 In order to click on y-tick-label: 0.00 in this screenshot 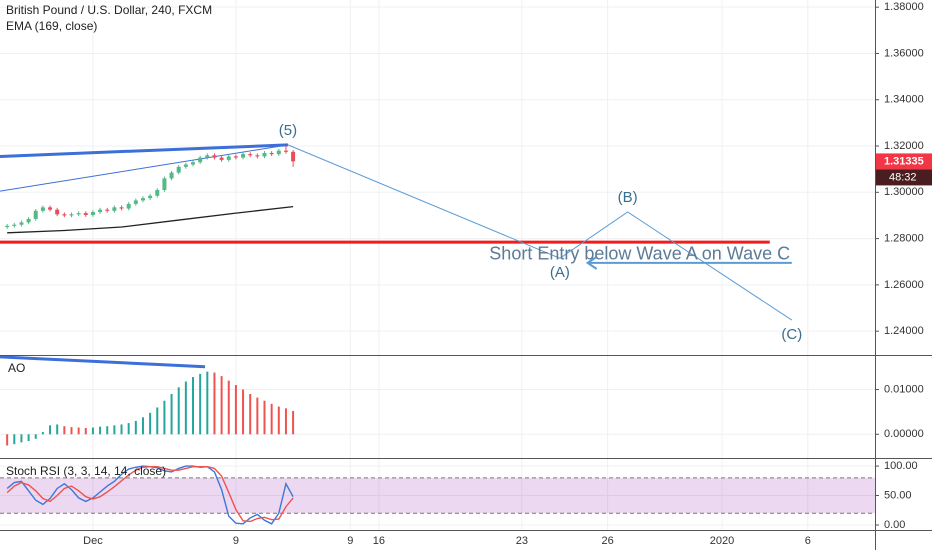, I will do `click(894, 525)`.